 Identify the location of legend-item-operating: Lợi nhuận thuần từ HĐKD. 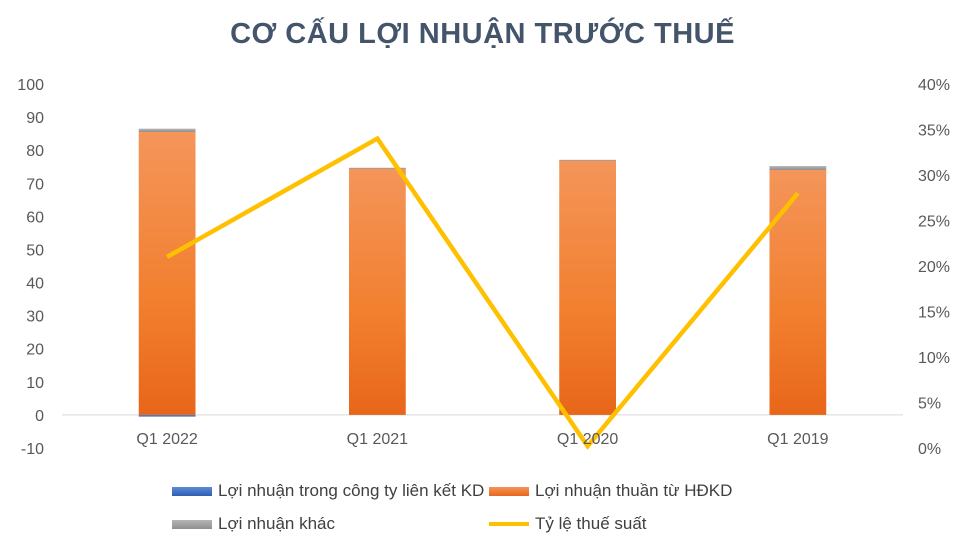
(610, 491).